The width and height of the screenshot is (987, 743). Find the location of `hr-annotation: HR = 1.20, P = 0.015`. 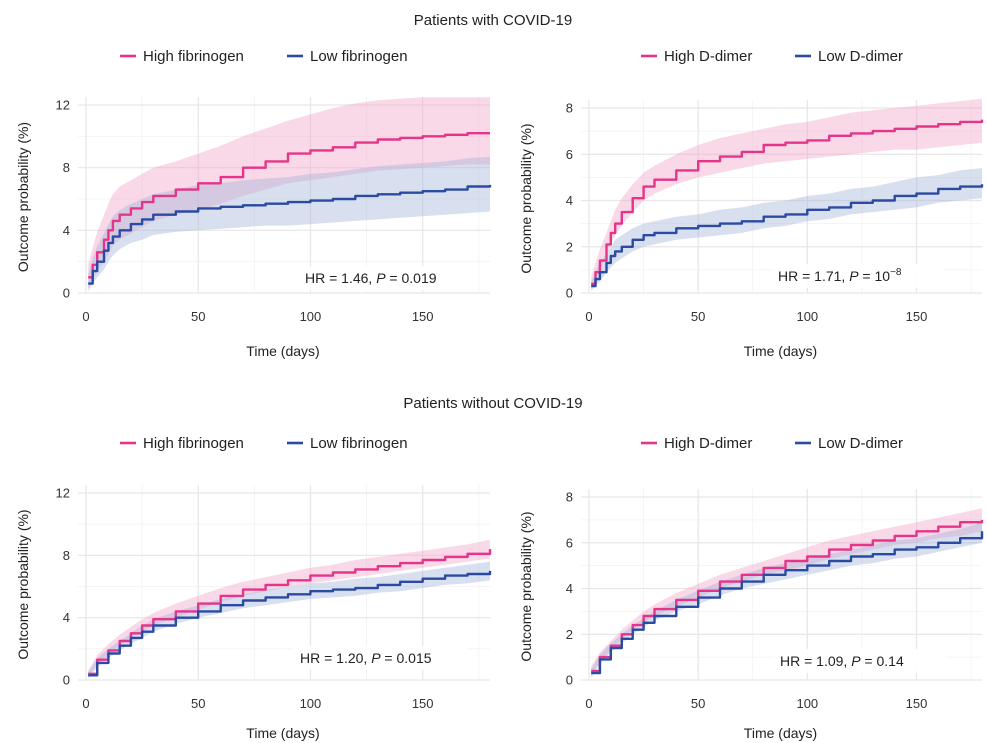

hr-annotation: HR = 1.20, P = 0.015 is located at coordinates (366, 658).